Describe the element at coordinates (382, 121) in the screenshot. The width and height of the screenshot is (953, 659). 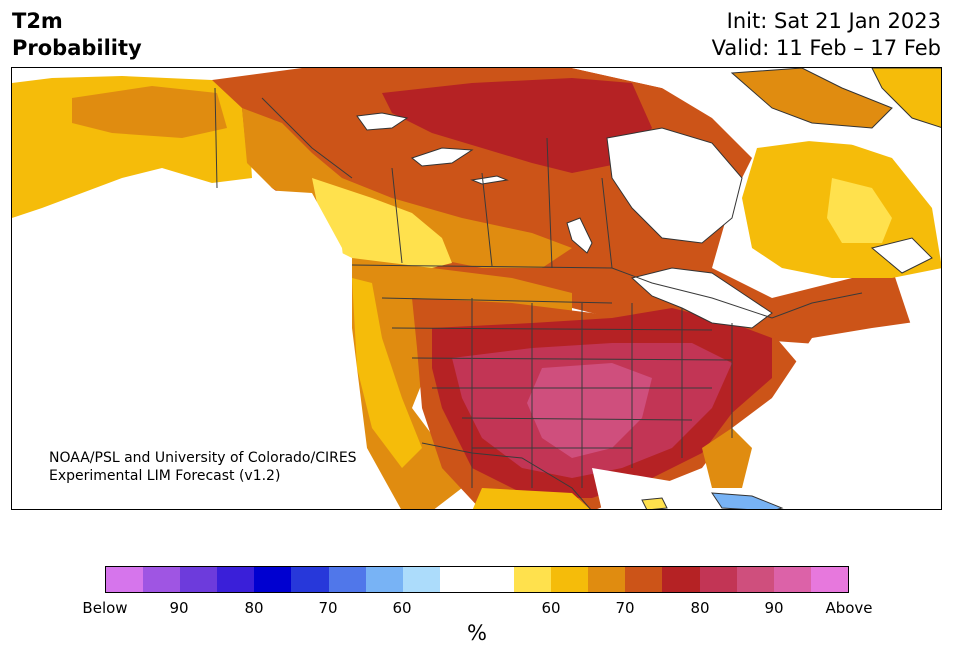
I see `great-bear-lake` at that location.